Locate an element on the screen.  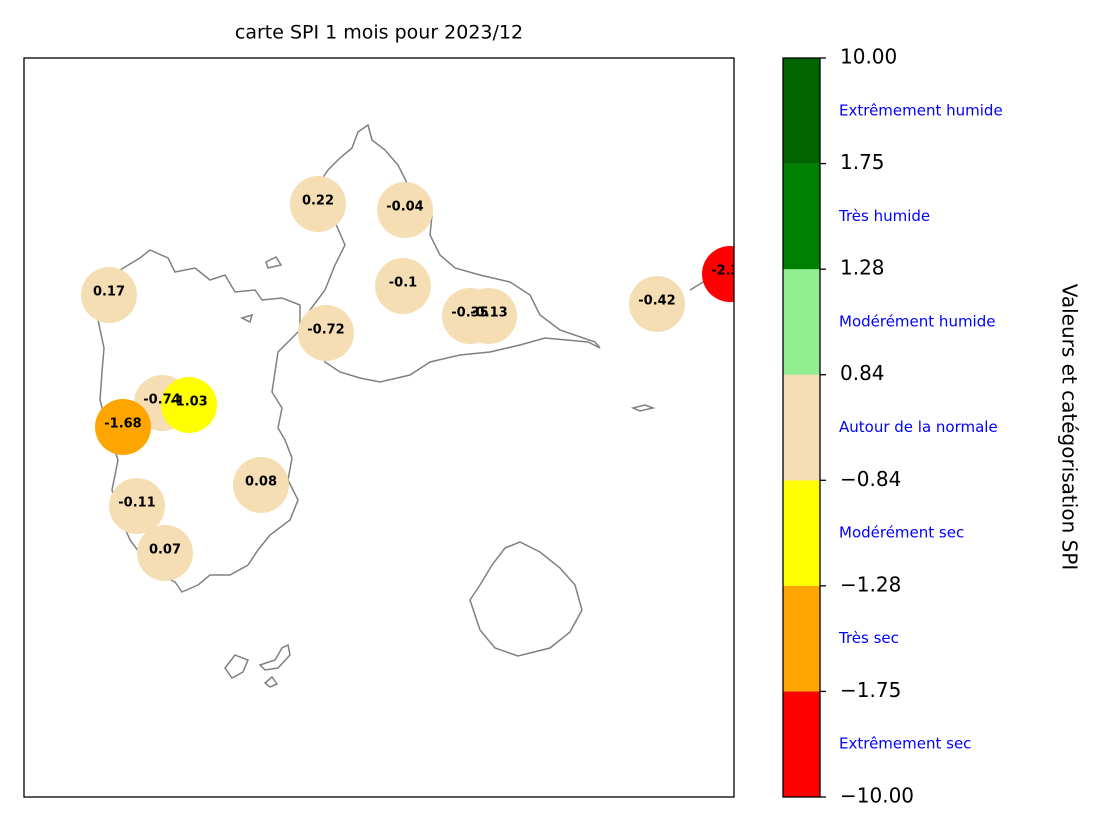
station-label: -0.35 is located at coordinates (469, 313).